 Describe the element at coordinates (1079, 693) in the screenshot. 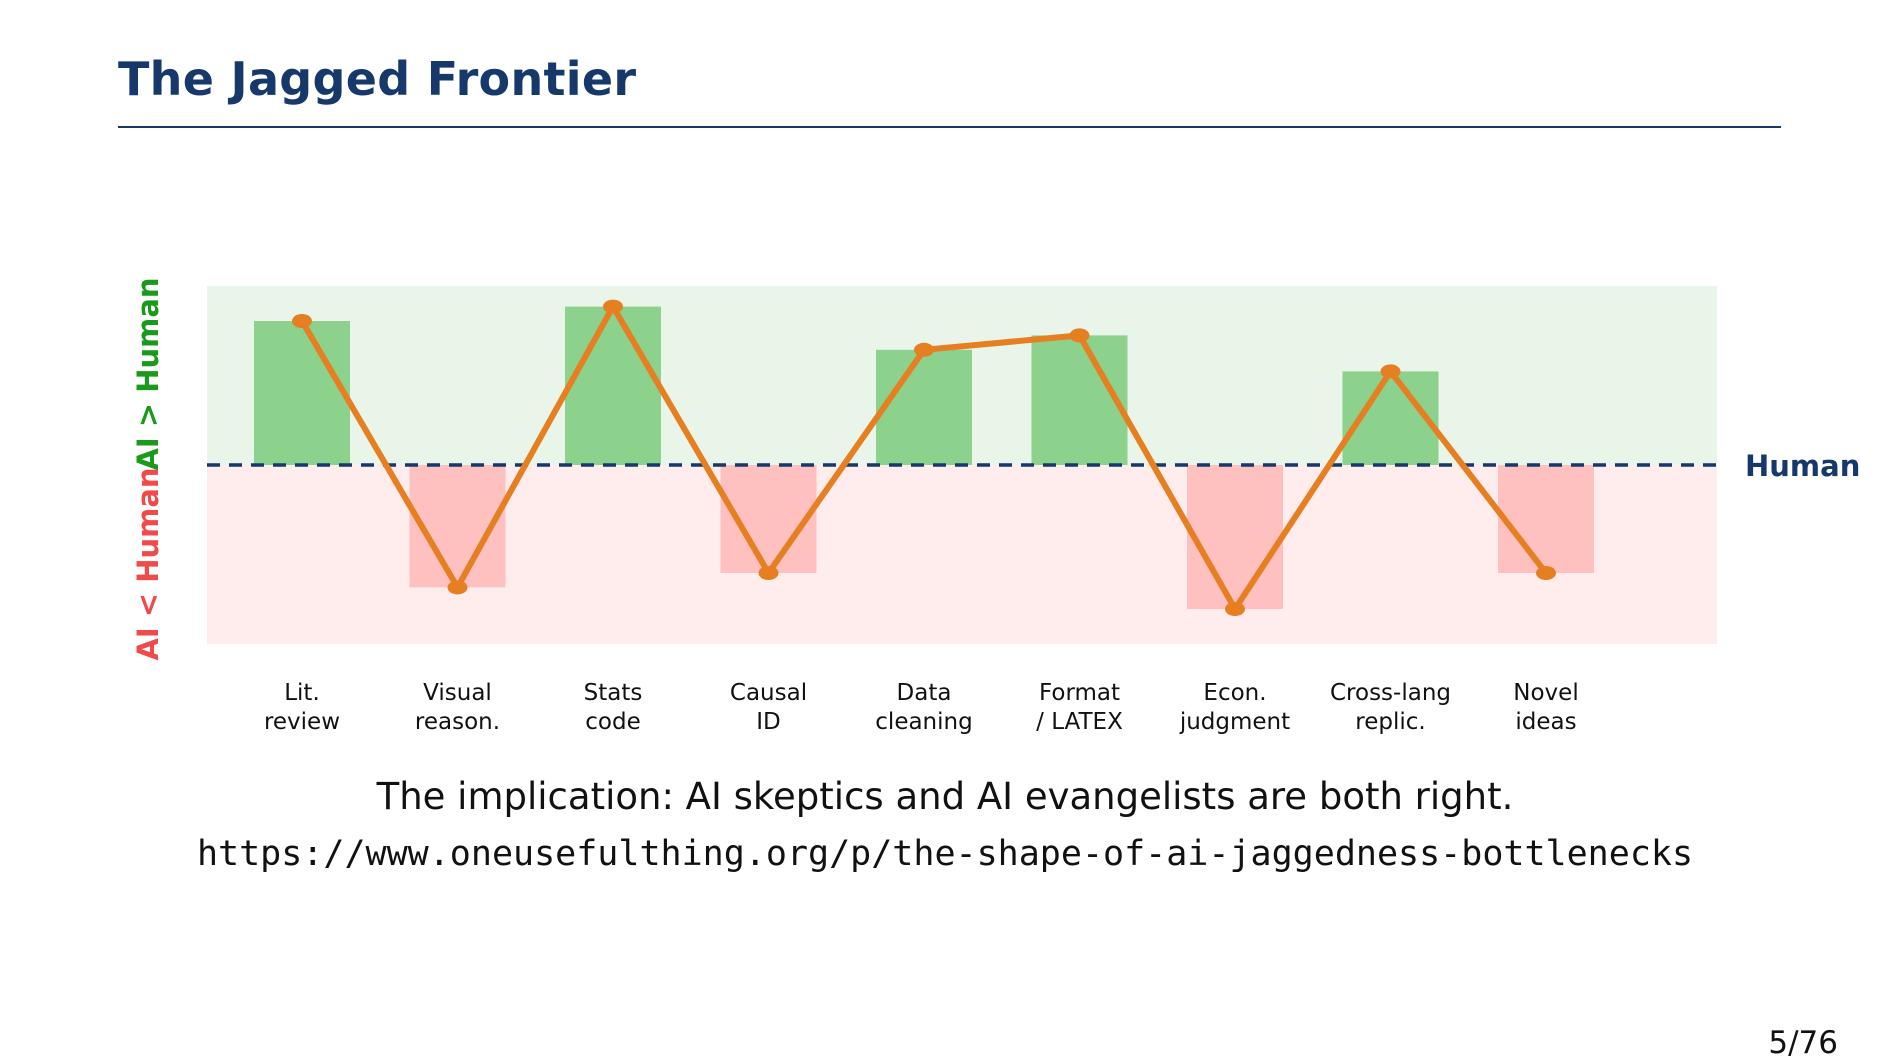

I see `x-tick-label-5-0: Format` at that location.